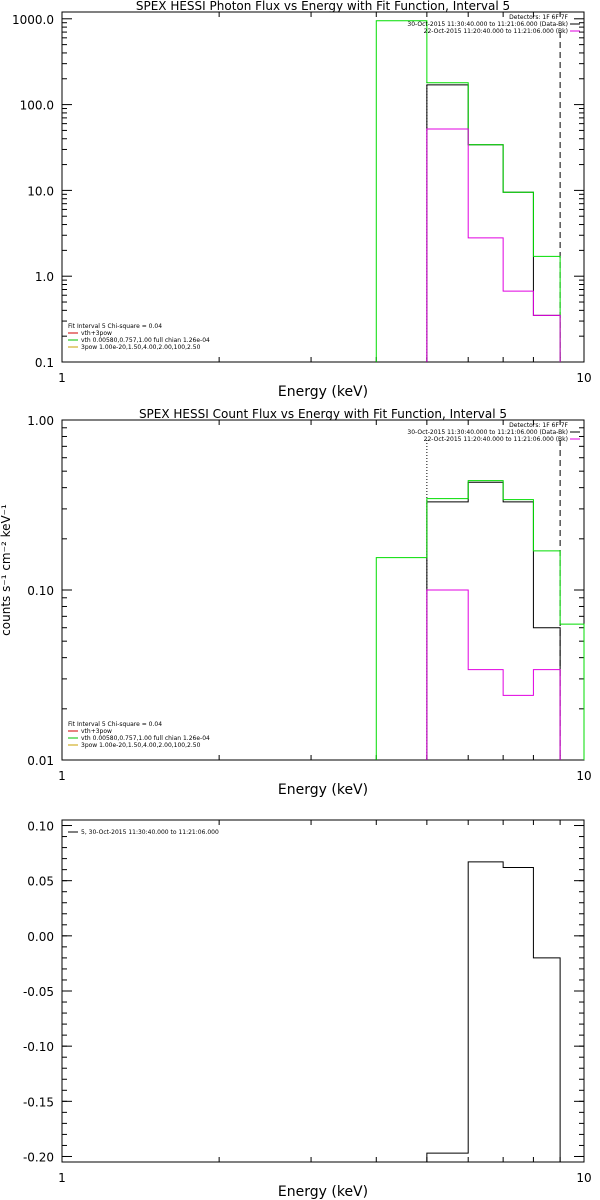 The width and height of the screenshot is (600, 1200). I want to click on y-tick-label: 1.00, so click(40, 421).